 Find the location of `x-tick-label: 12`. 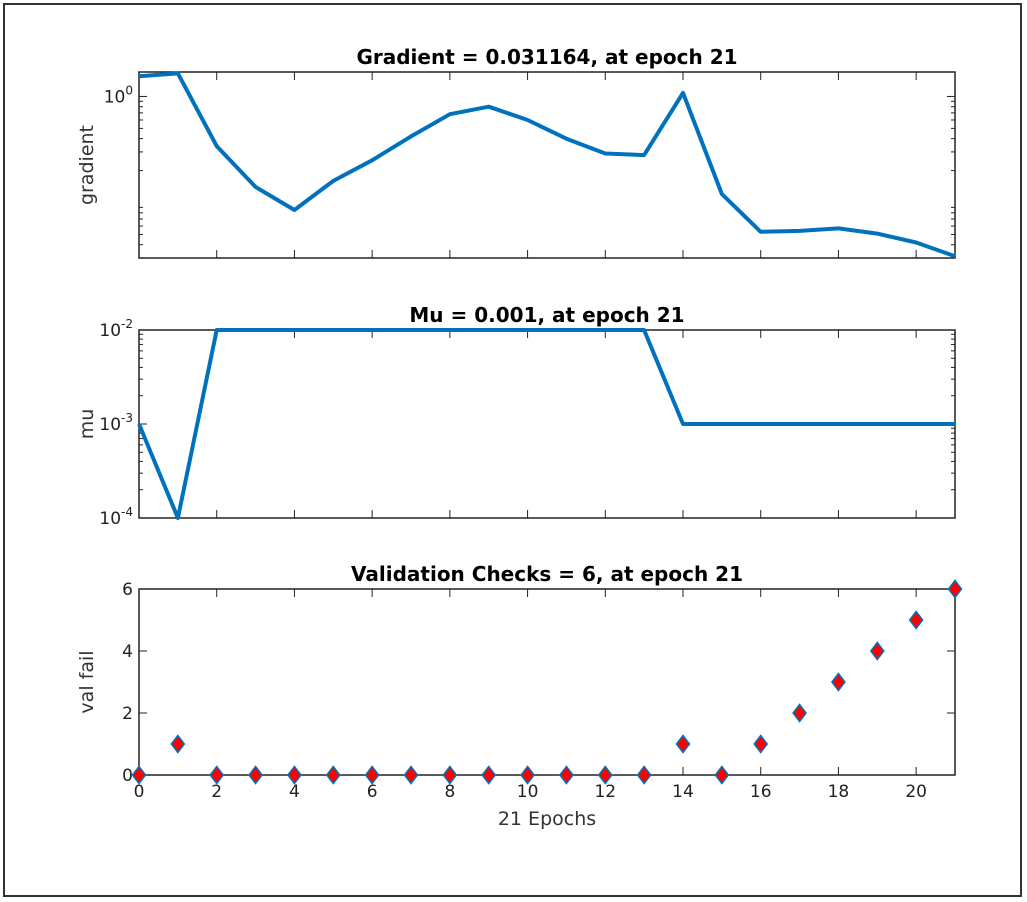

x-tick-label: 12 is located at coordinates (605, 792).